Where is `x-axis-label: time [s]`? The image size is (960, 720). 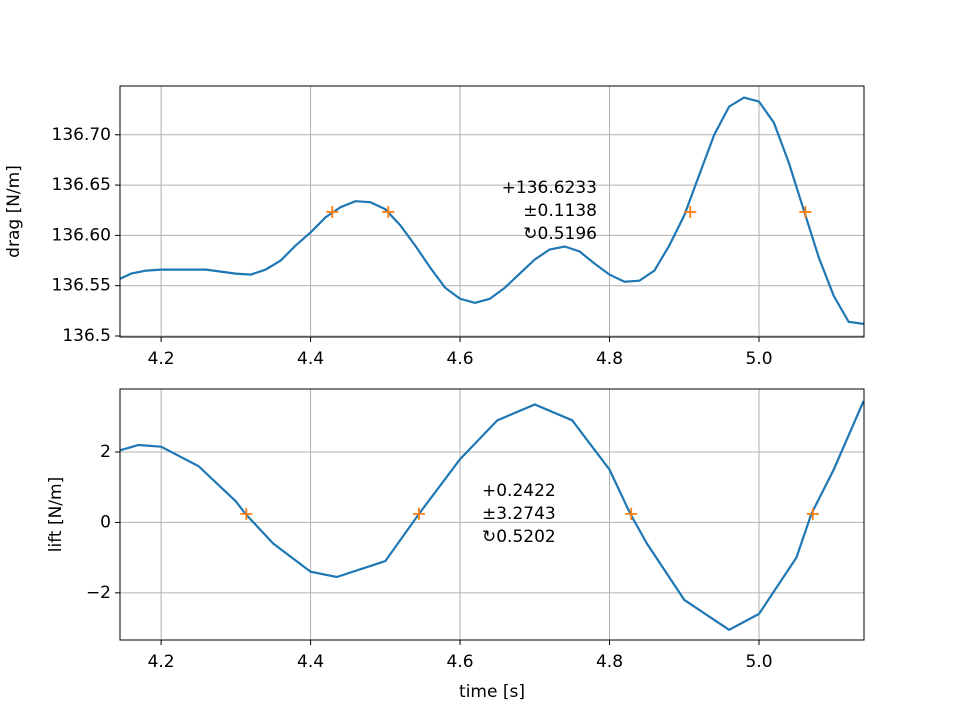 x-axis-label: time [s] is located at coordinates (492, 692).